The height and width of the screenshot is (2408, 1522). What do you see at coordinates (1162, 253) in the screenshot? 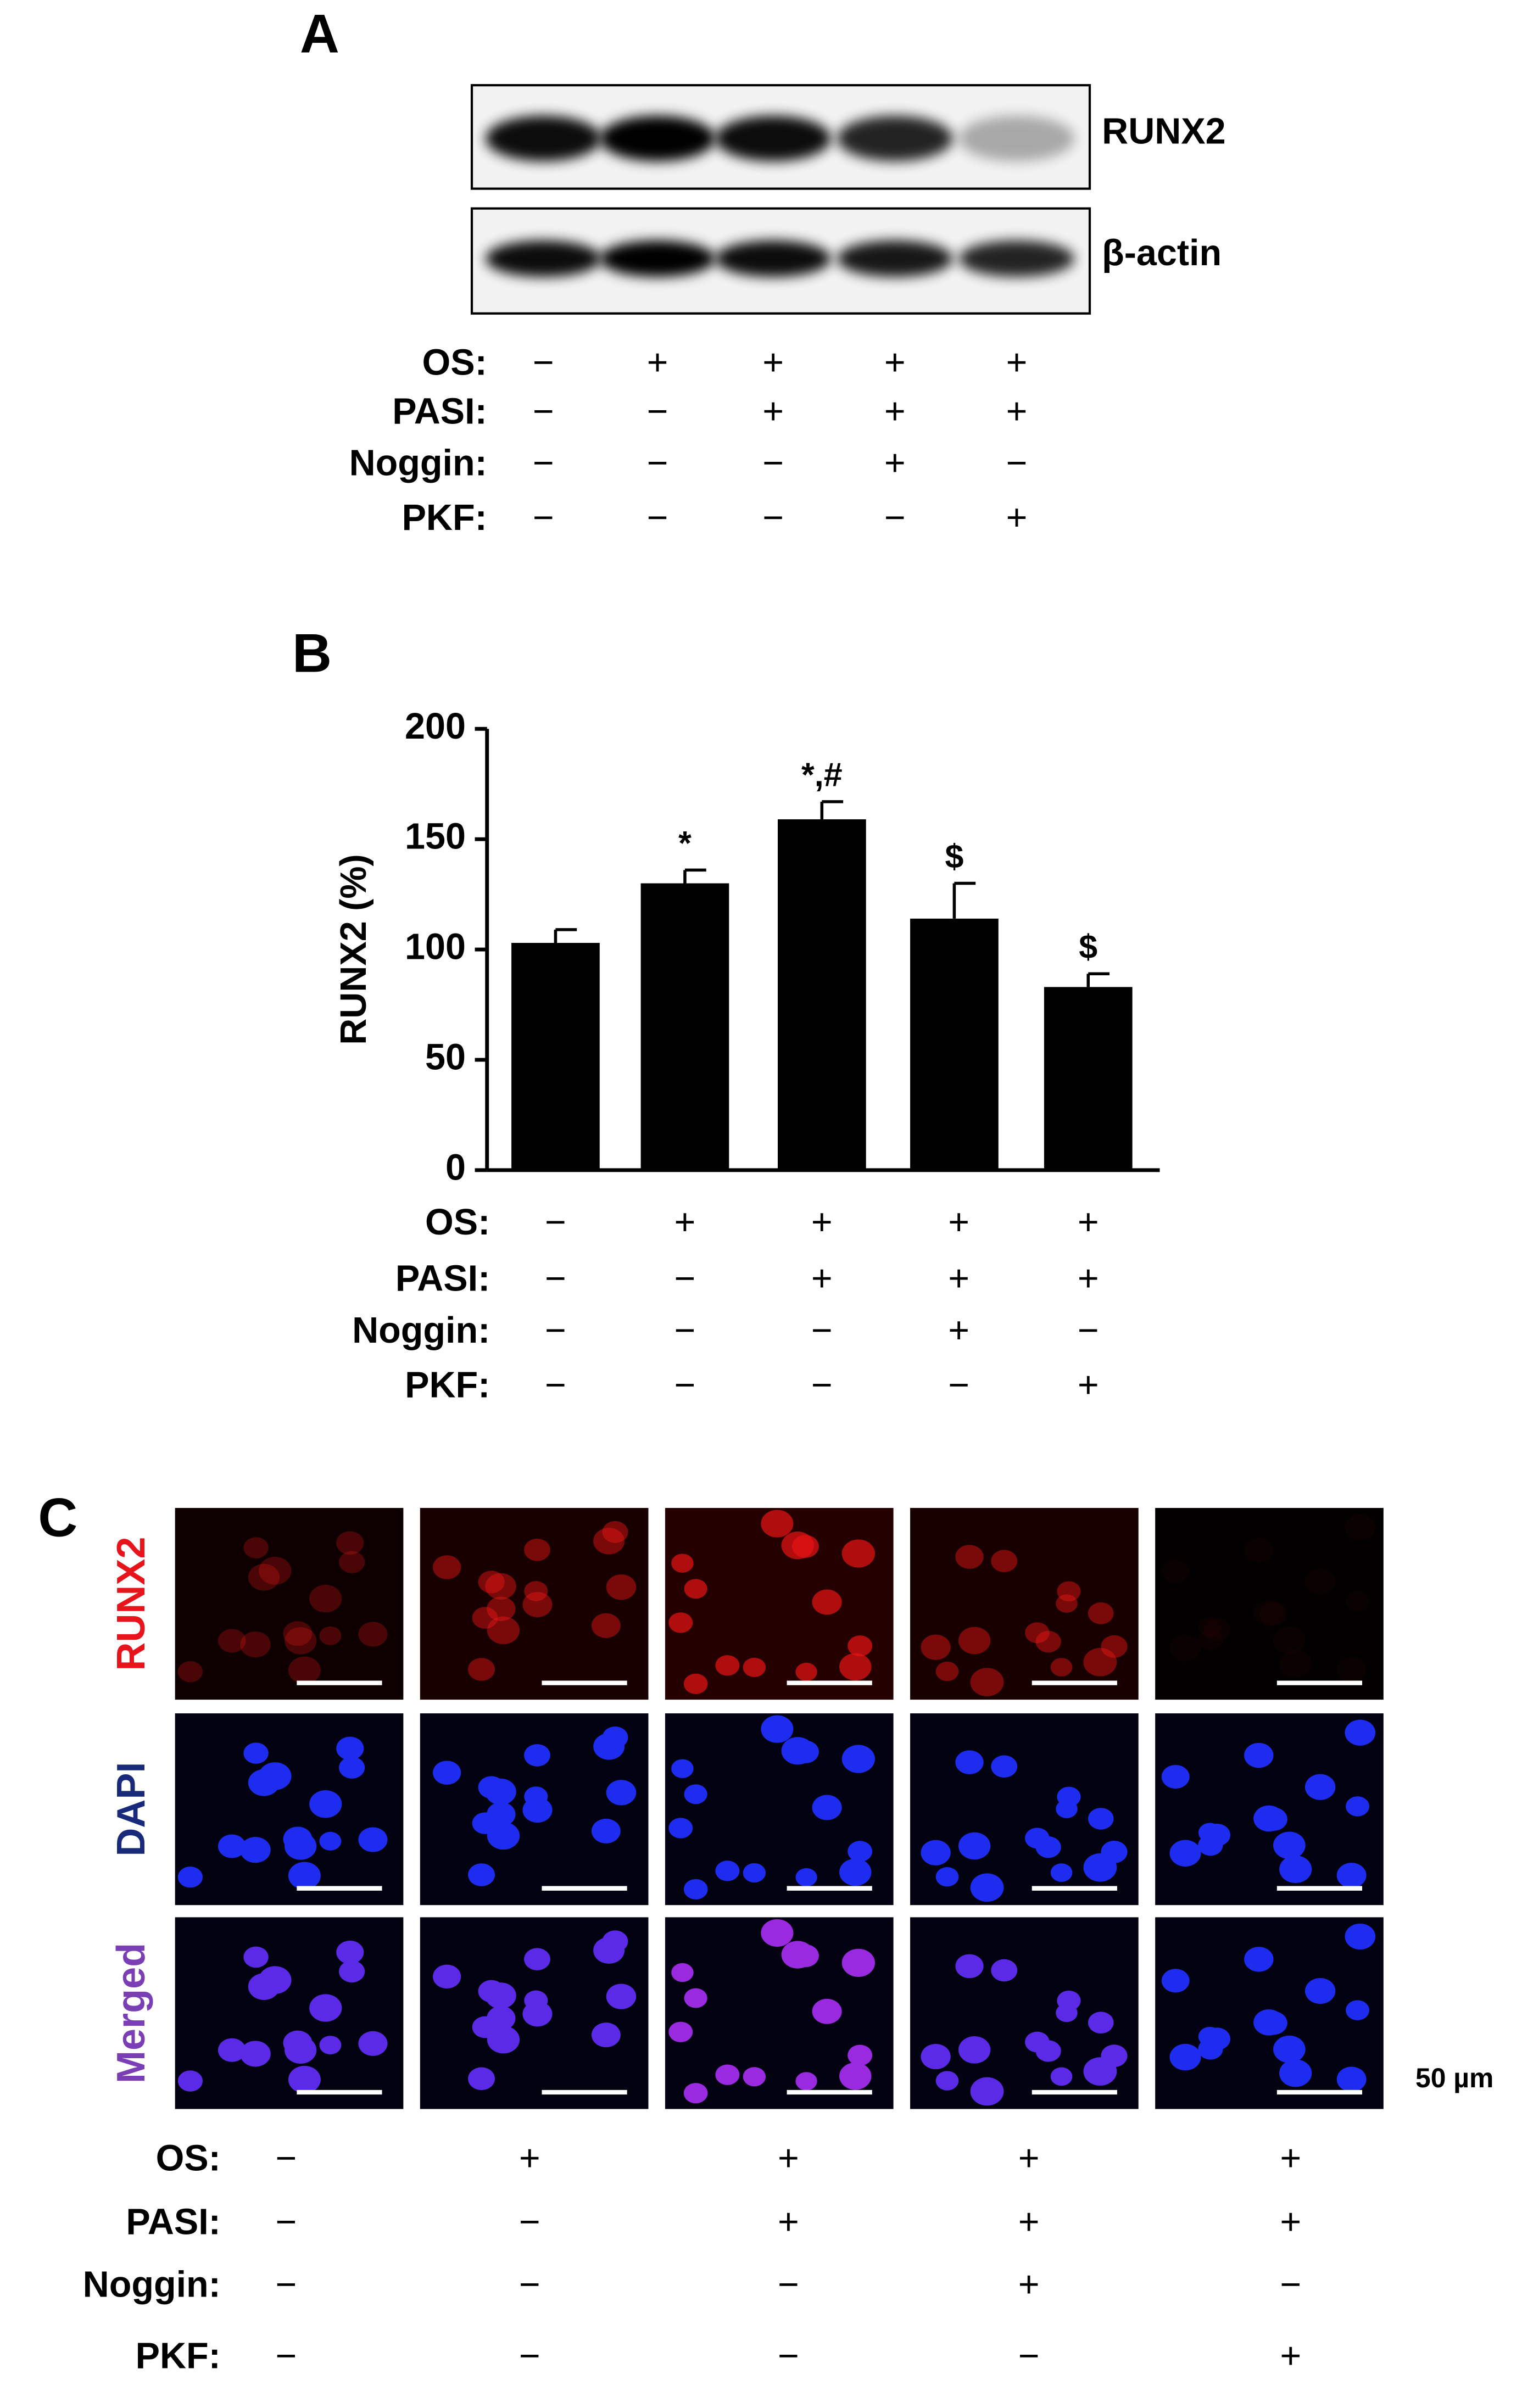
I see `blot-label: β-actin` at bounding box center [1162, 253].